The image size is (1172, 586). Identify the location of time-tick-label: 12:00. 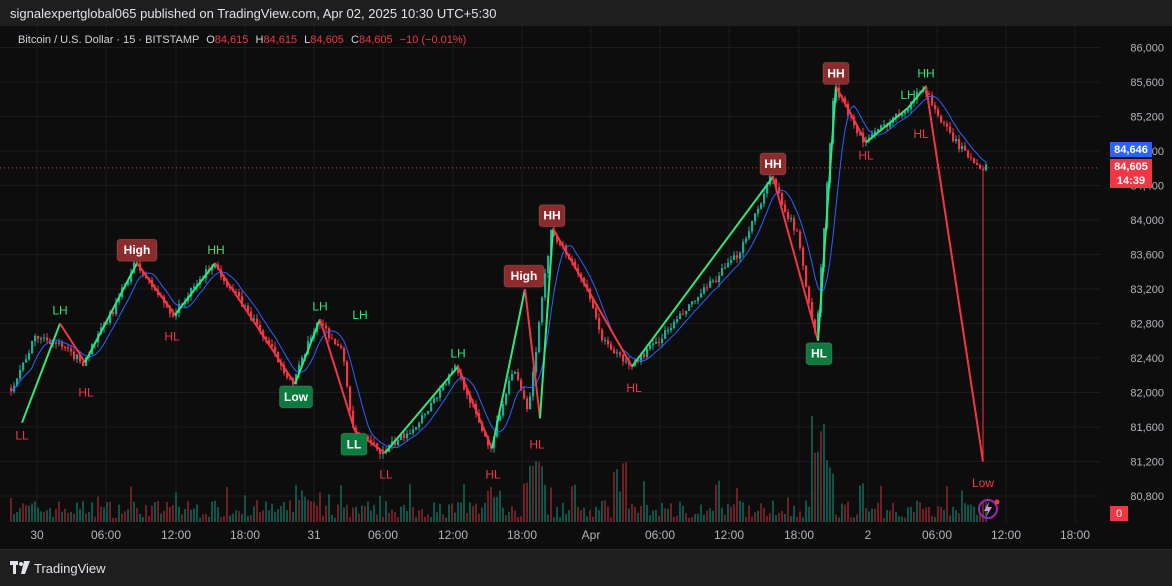
(176, 535).